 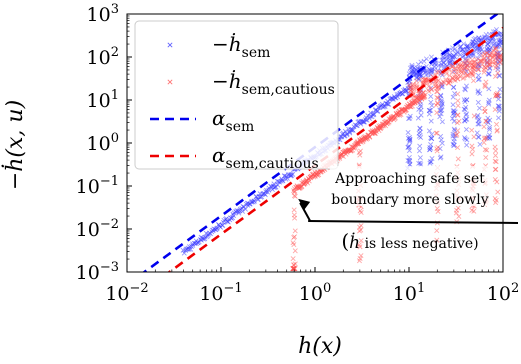 I want to click on y-tick-label: 10⁰, so click(x=103, y=143).